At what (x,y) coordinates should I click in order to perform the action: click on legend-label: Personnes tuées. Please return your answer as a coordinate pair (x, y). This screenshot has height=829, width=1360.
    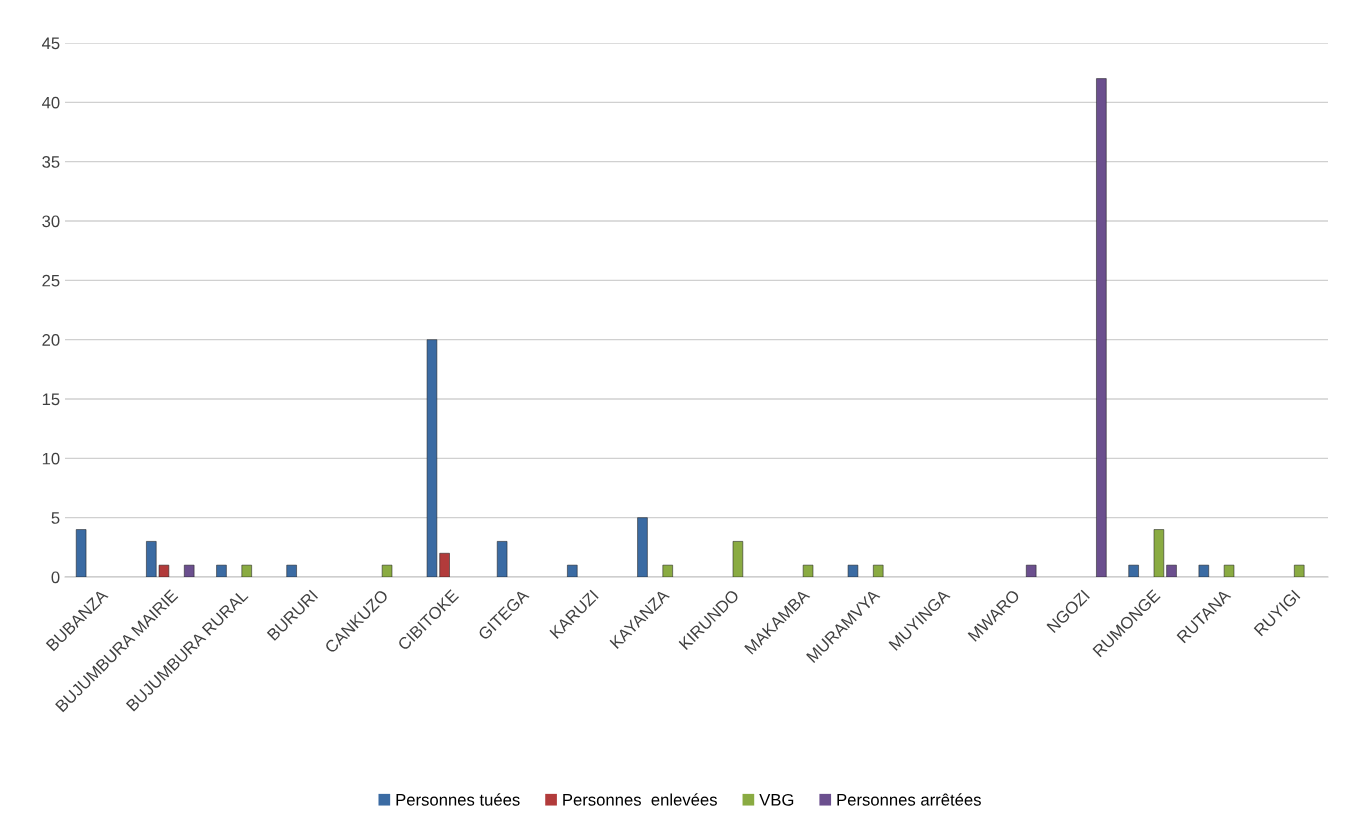
    Looking at the image, I should click on (458, 799).